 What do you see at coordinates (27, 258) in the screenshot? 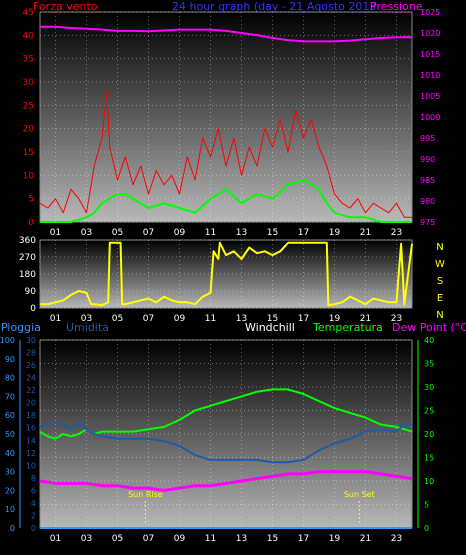
I see `direction-y-tick-label: 270` at bounding box center [27, 258].